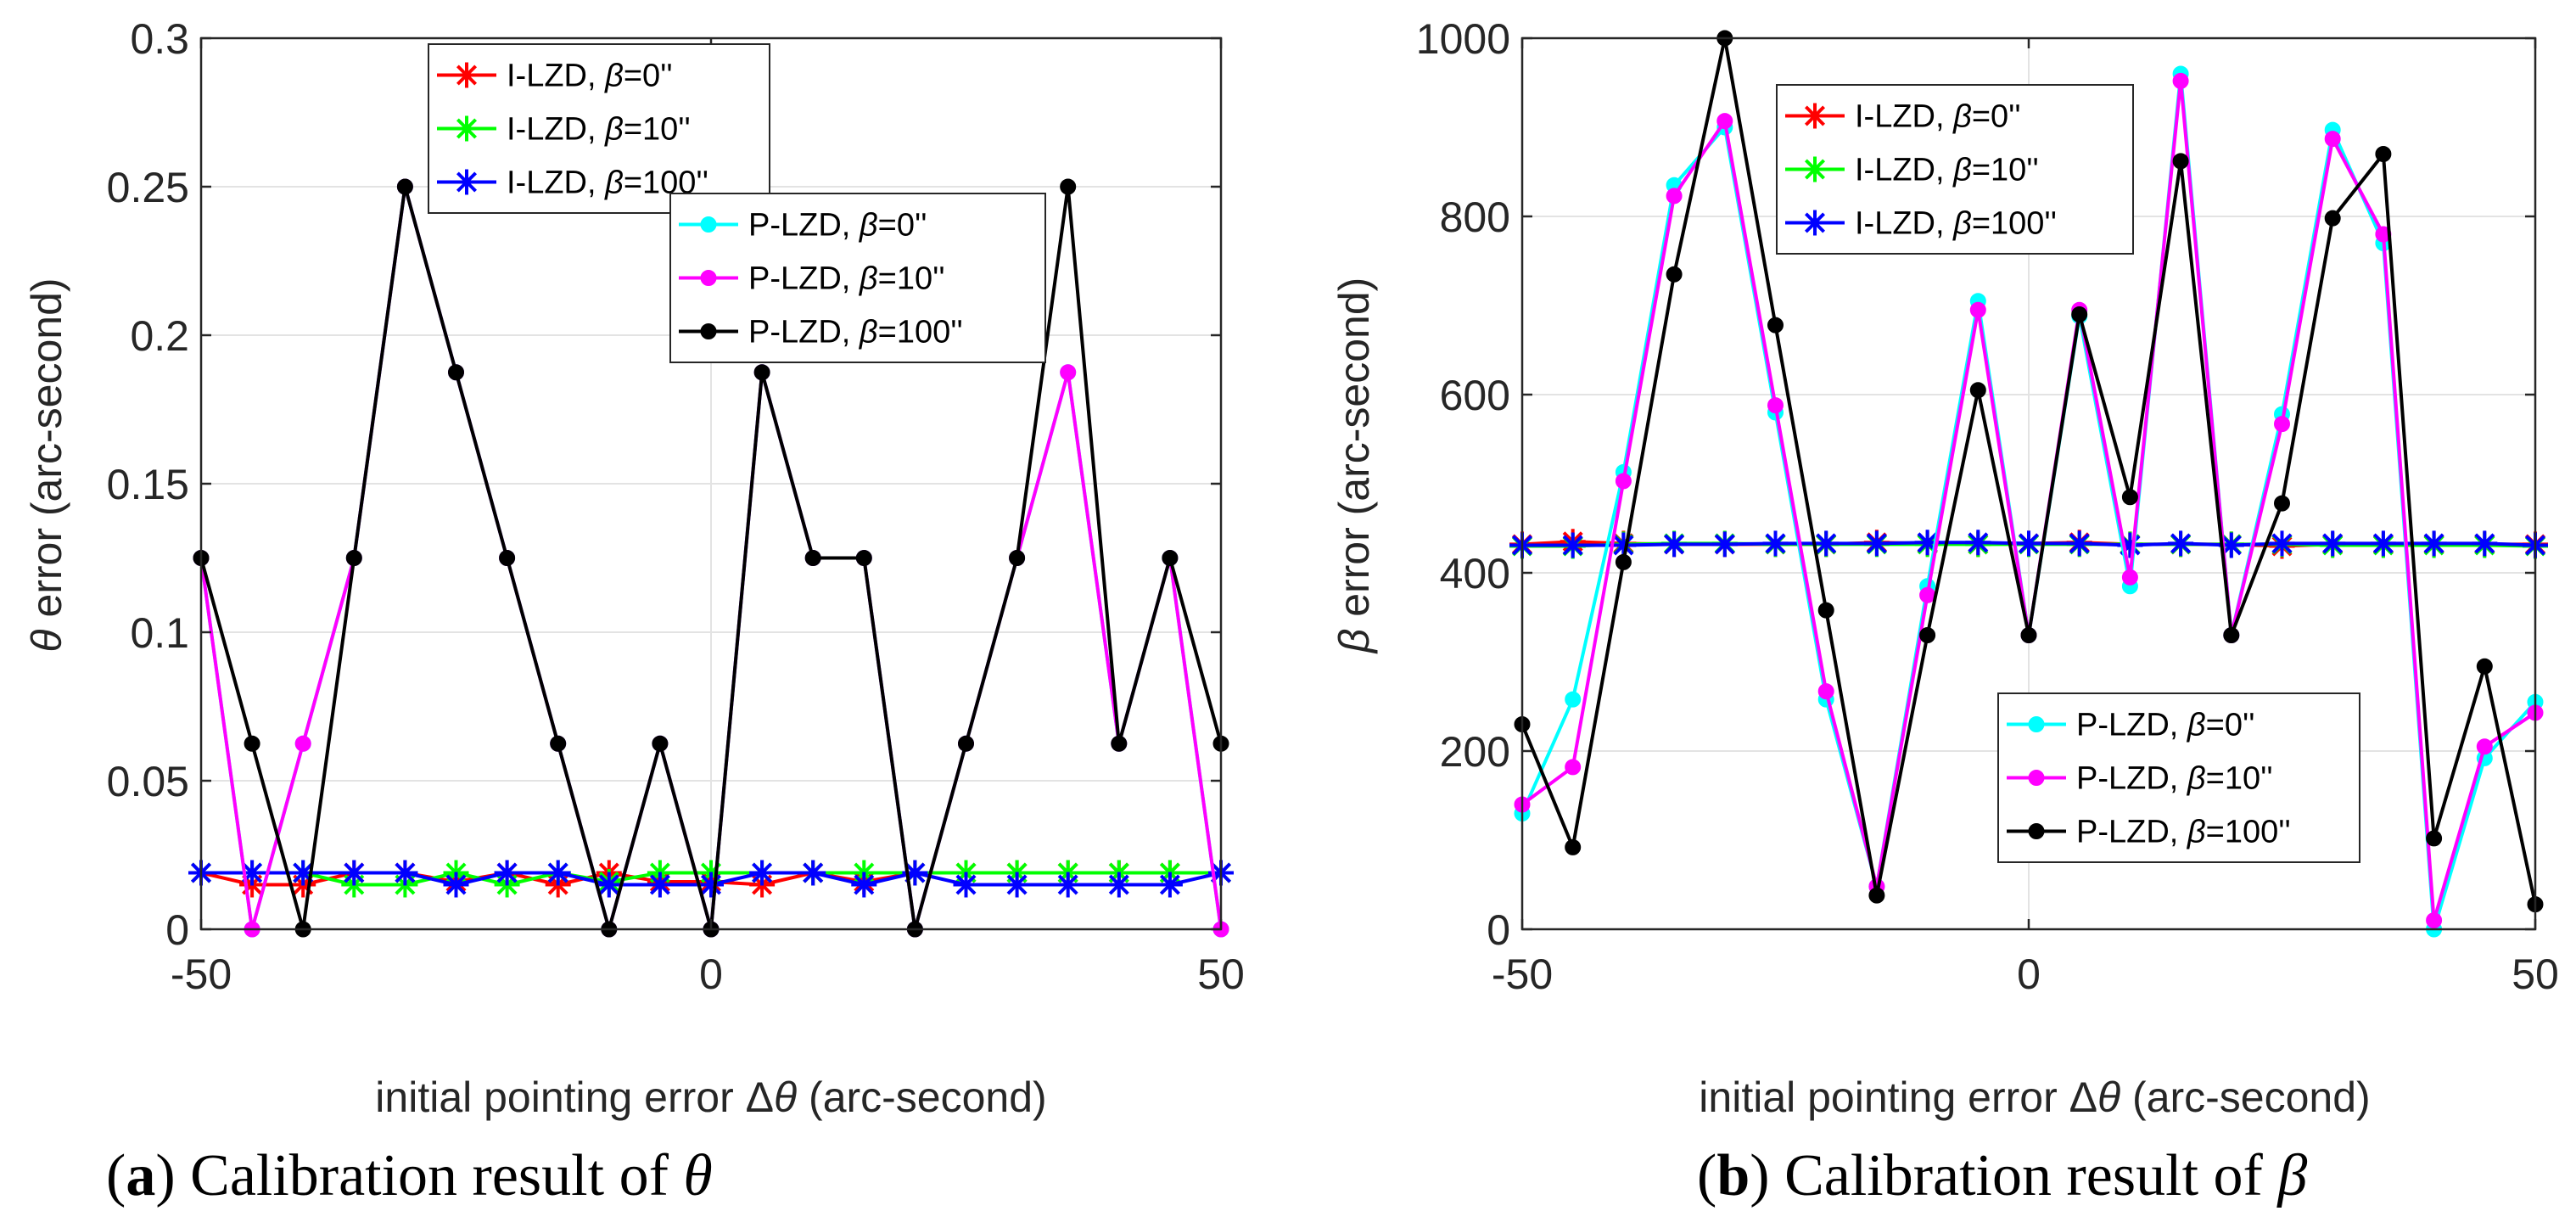 Image resolution: width=2576 pixels, height=1211 pixels. I want to click on y-axis-label-theta: θ error (arc-second), so click(46, 465).